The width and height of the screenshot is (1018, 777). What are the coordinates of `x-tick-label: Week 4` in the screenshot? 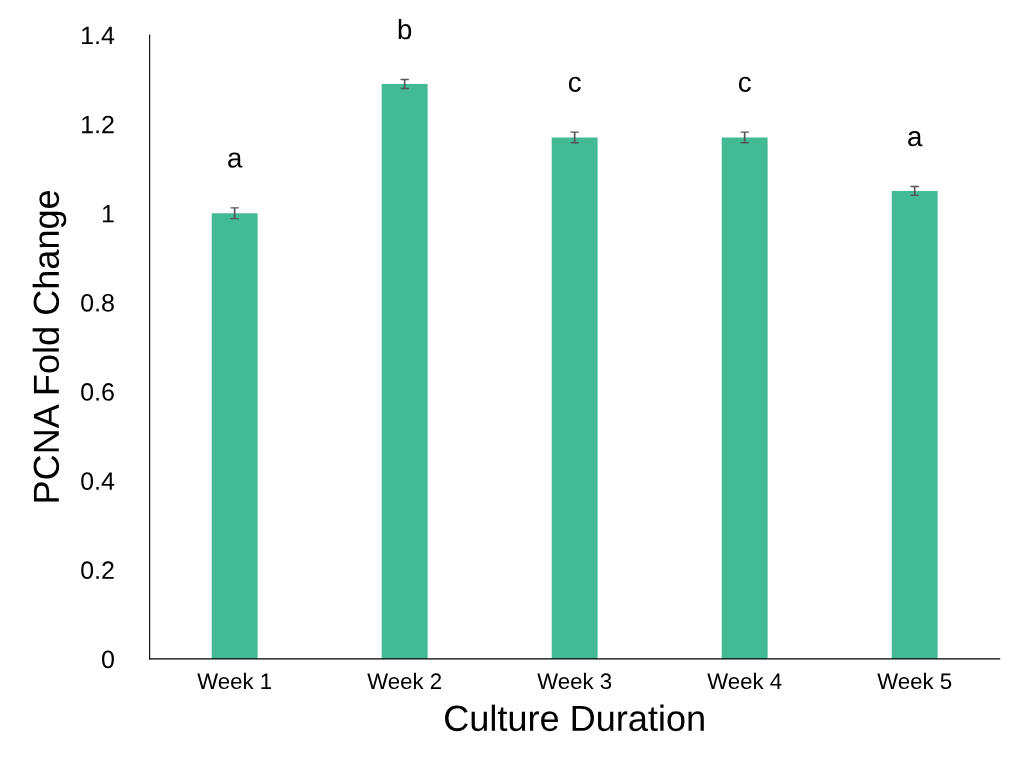 It's located at (744, 681).